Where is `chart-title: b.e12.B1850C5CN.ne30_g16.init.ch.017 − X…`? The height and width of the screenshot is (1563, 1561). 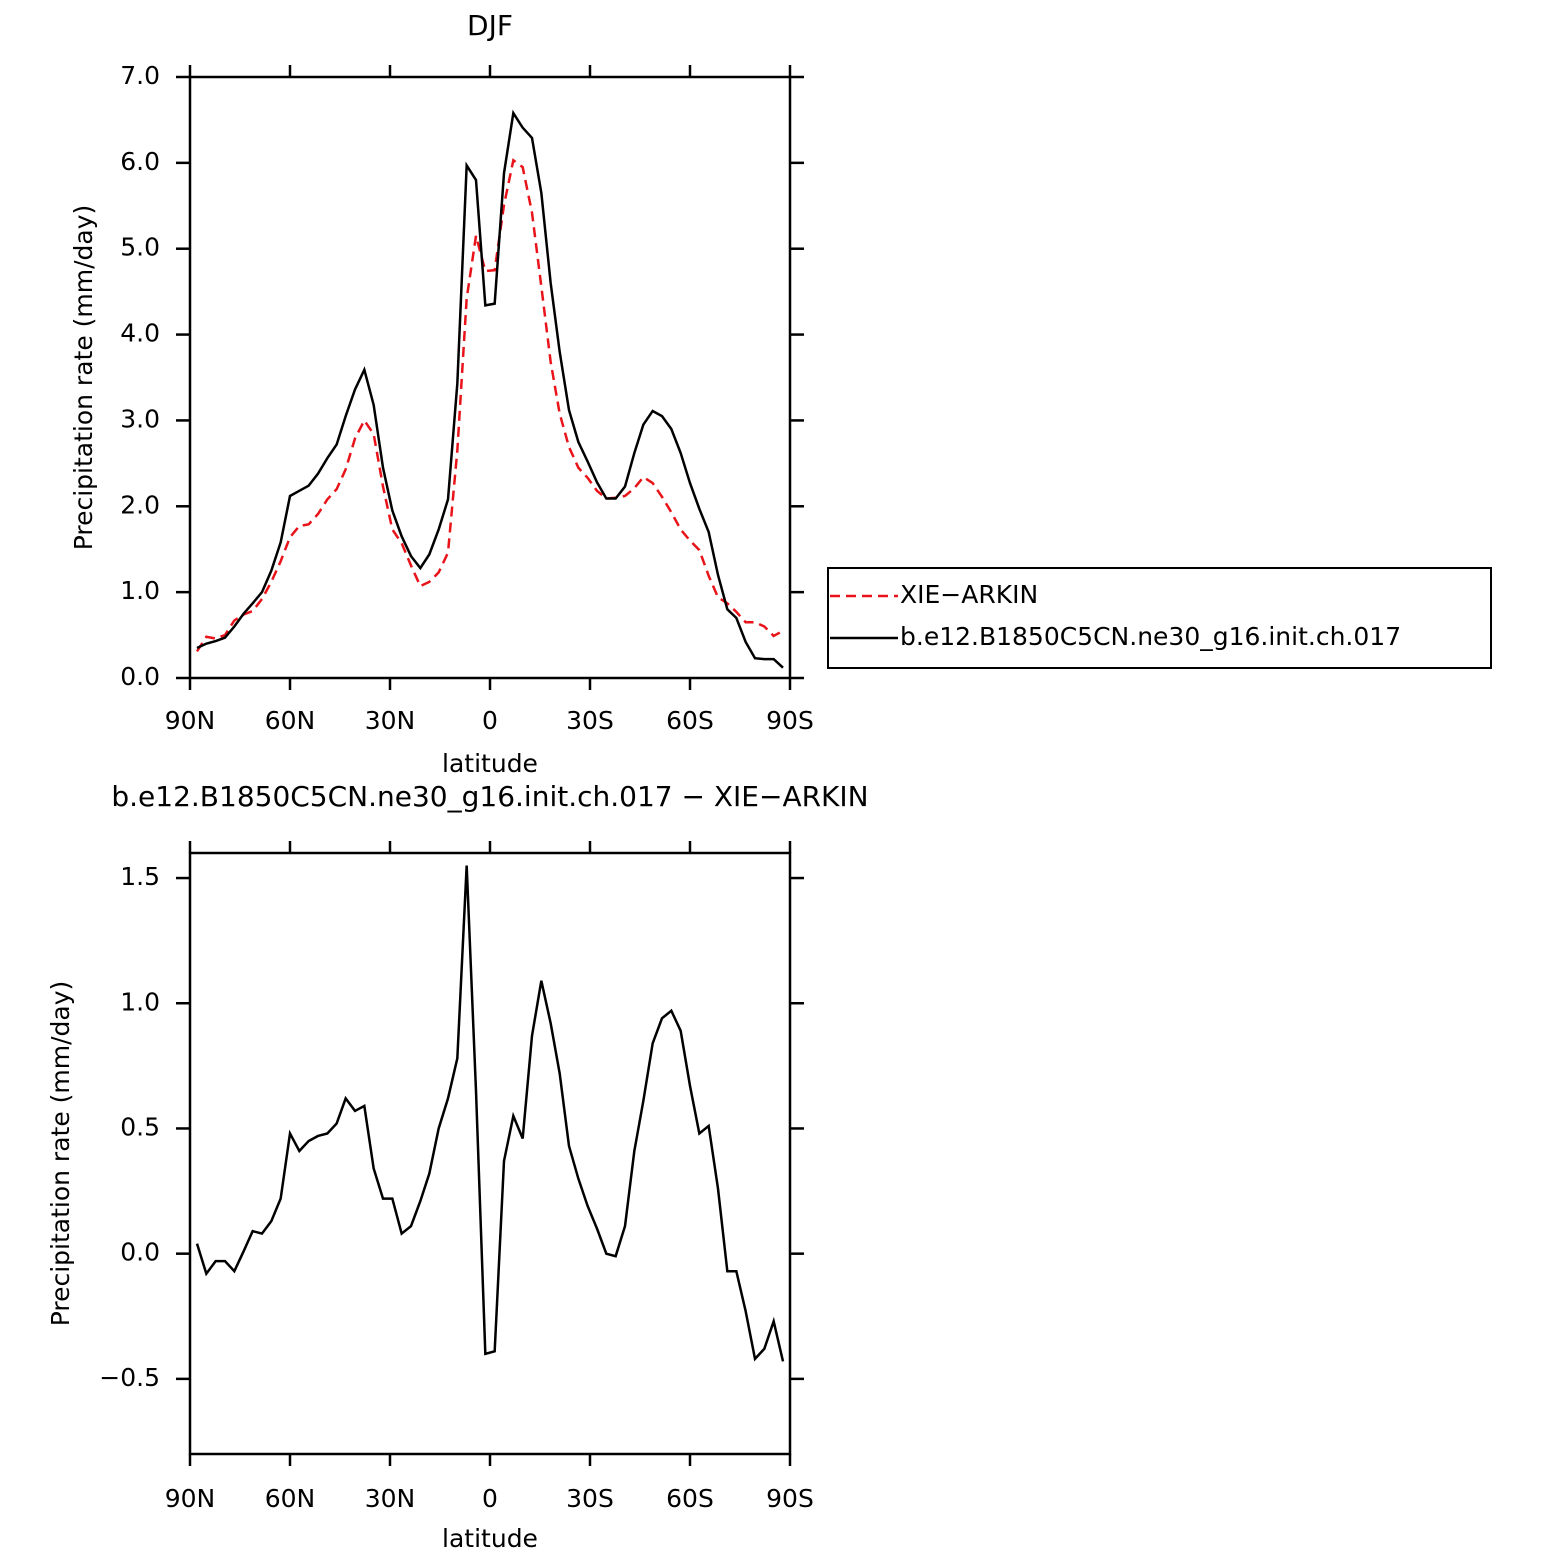
chart-title: b.e12.B1850C5CN.ne30_g16.init.ch.017 − X… is located at coordinates (489, 796).